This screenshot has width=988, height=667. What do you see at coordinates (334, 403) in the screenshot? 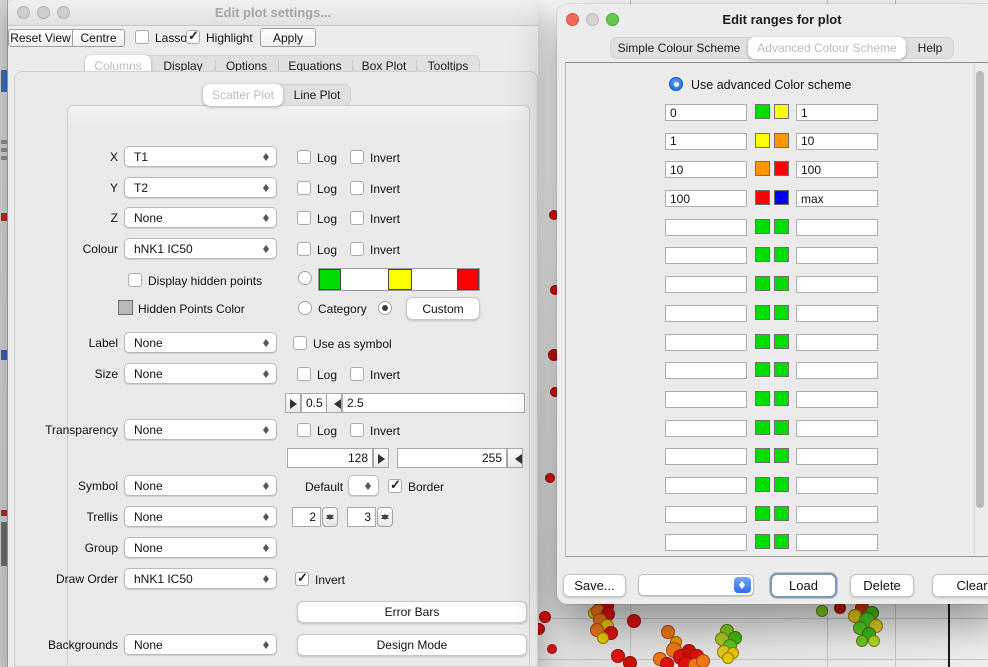
I see `size-max-step-icon` at bounding box center [334, 403].